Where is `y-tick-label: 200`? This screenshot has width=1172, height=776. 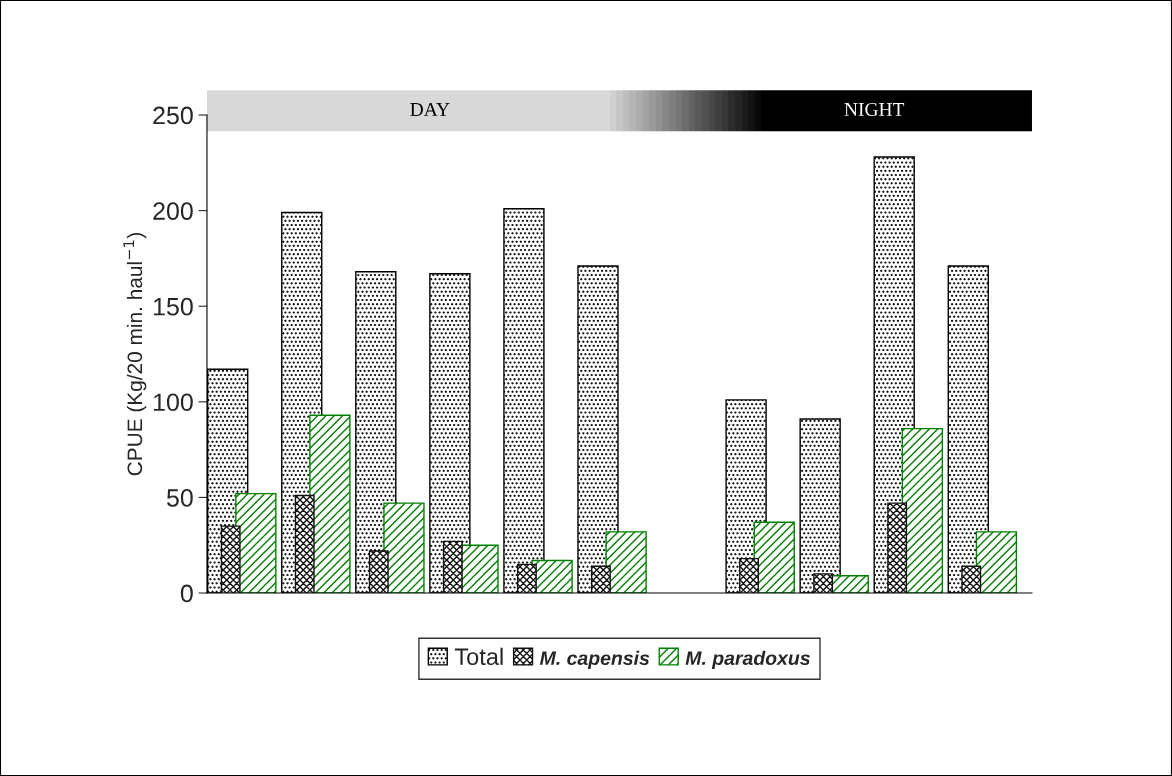 y-tick-label: 200 is located at coordinates (173, 211).